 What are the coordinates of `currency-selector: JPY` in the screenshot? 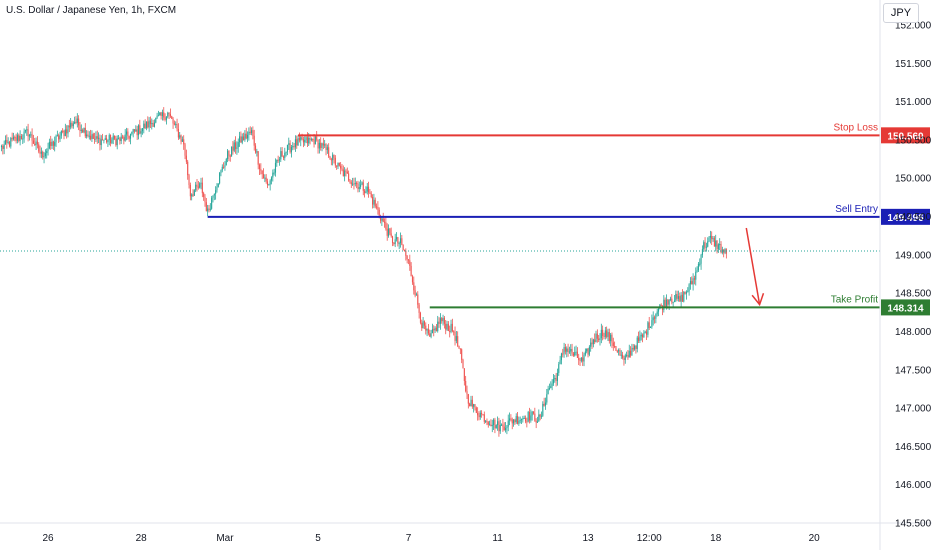 It's located at (901, 13).